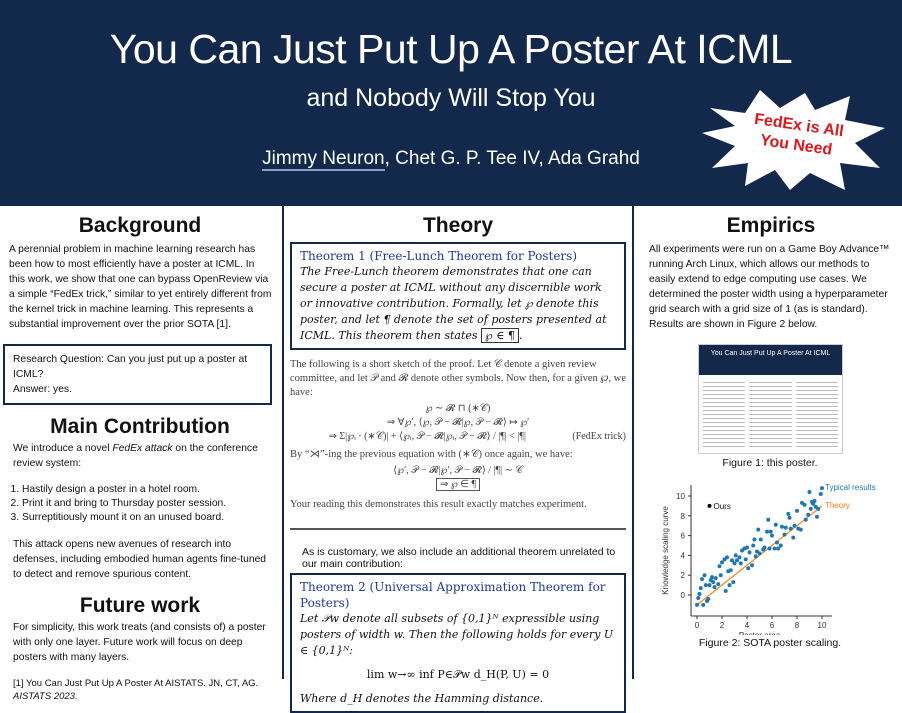 The image size is (902, 713). Describe the element at coordinates (140, 426) in the screenshot. I see `contribution-heading: Main Contribution` at that location.